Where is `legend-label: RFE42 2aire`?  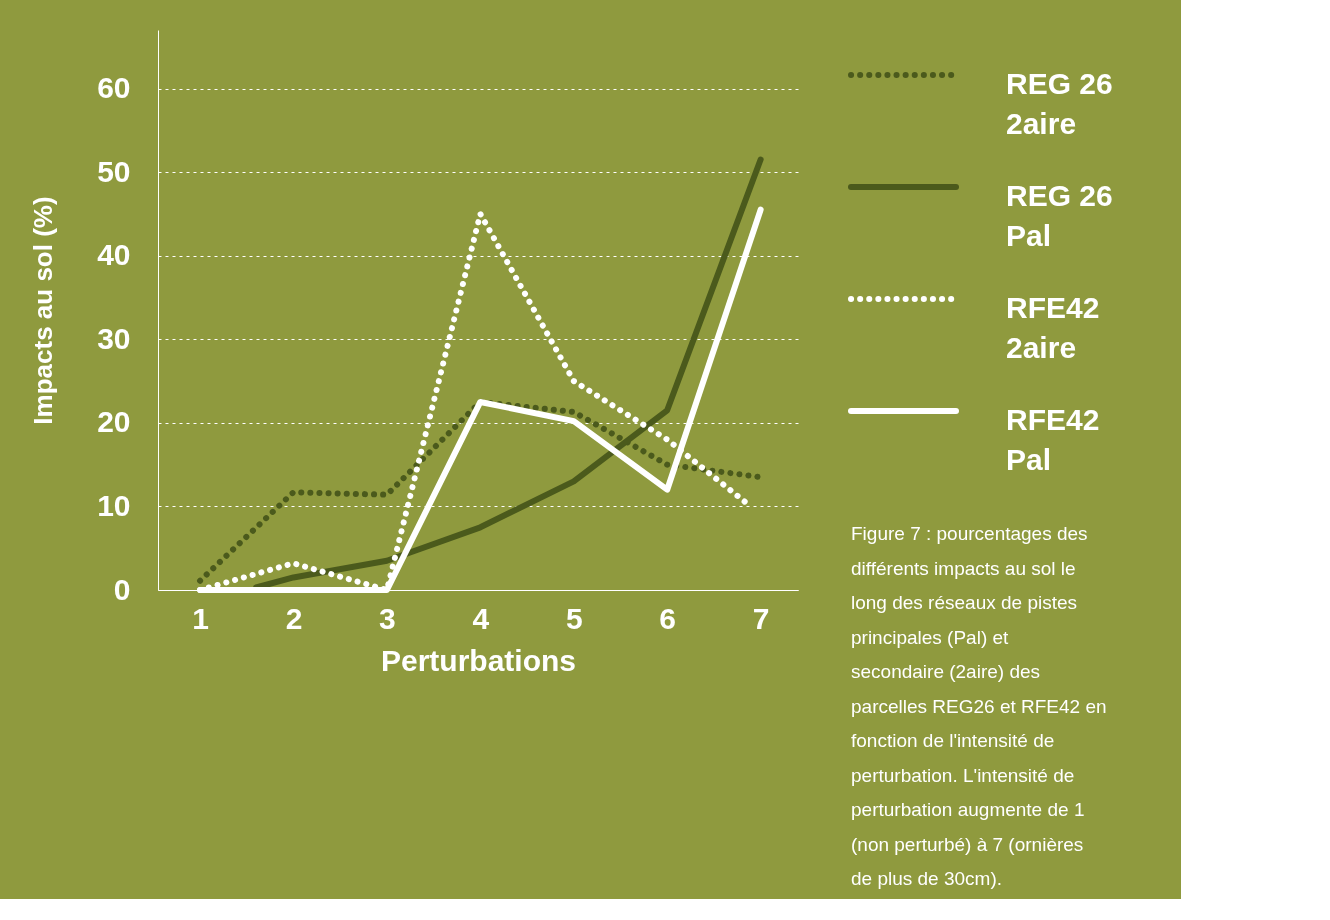
legend-label: RFE42 2aire is located at coordinates (1053, 327).